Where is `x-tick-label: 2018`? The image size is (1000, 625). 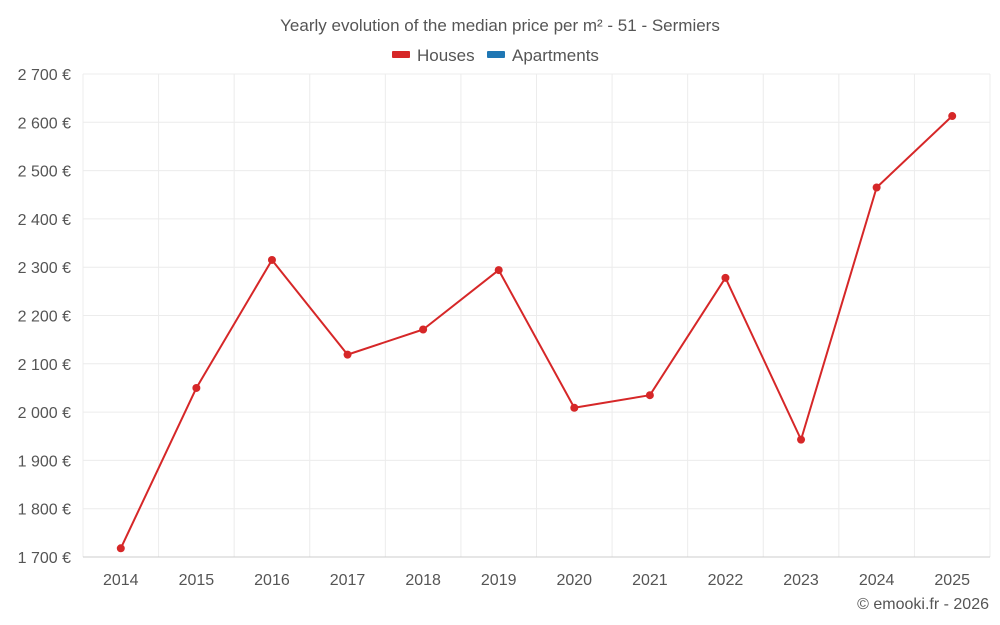
x-tick-label: 2018 is located at coordinates (423, 580).